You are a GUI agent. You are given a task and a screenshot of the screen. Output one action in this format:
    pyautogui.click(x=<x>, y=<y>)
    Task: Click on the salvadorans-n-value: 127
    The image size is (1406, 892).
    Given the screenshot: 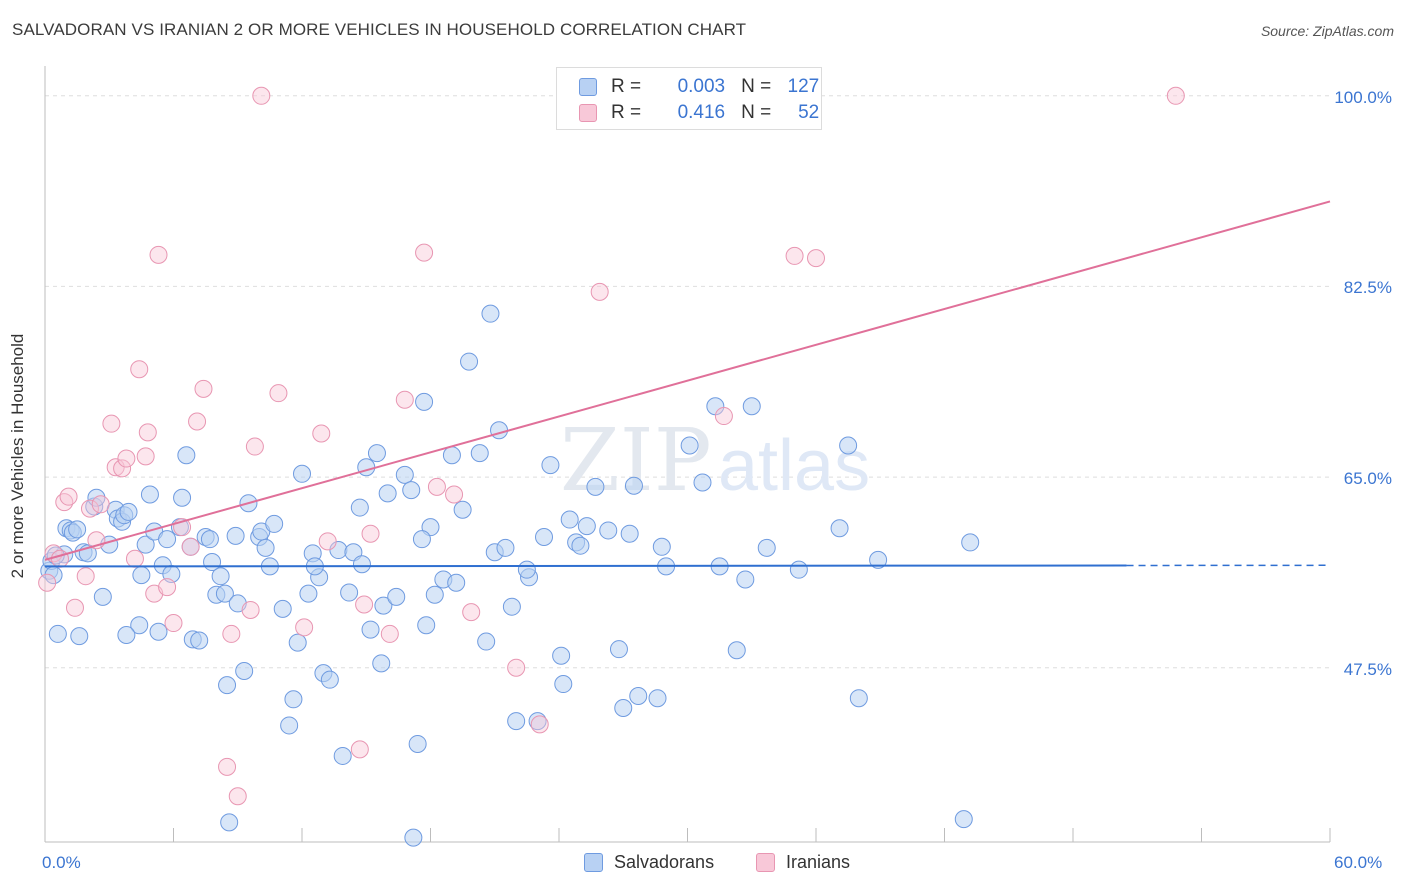 What is the action you would take?
    pyautogui.click(x=803, y=86)
    